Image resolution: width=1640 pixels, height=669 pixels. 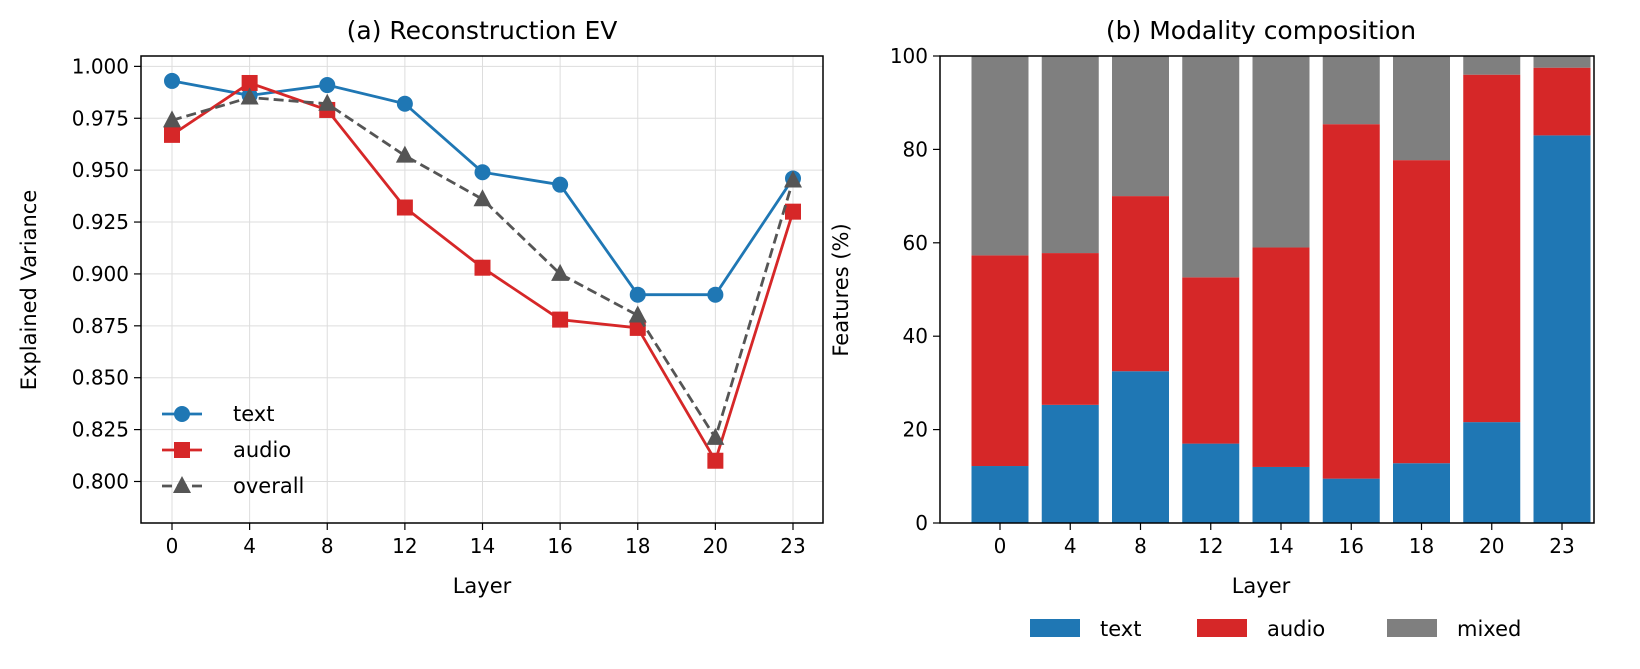 What do you see at coordinates (100, 326) in the screenshot?
I see `y-tick-label: 0.875` at bounding box center [100, 326].